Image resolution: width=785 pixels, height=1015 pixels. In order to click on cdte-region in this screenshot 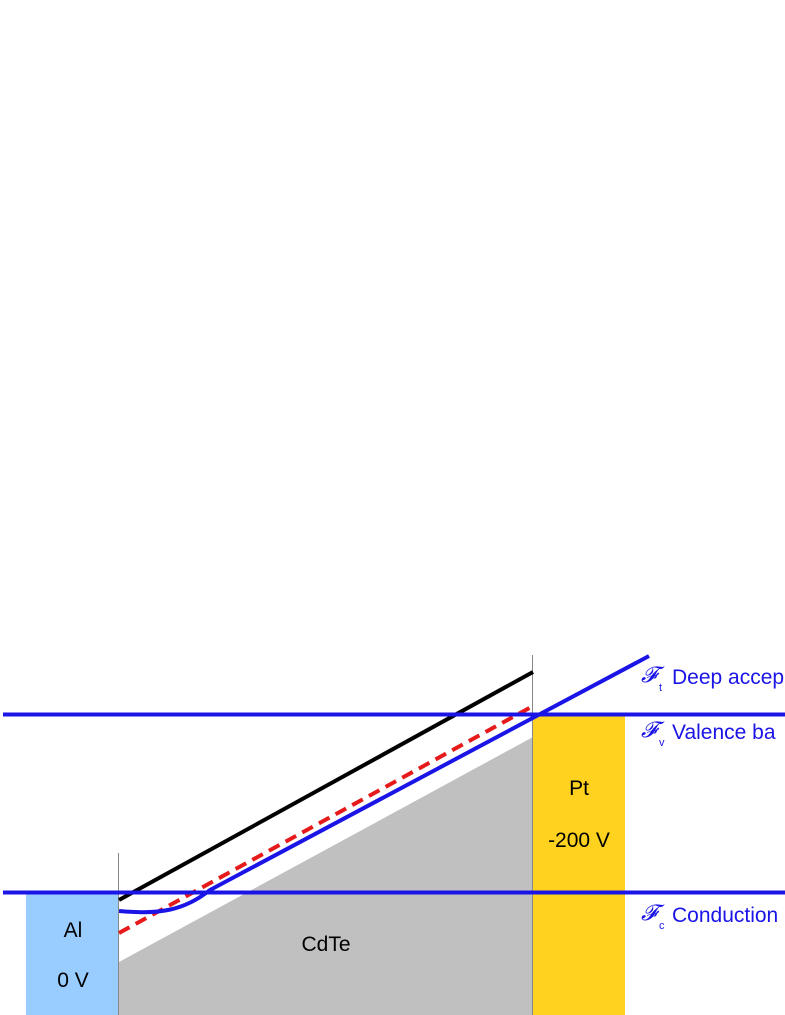, I will do `click(326, 876)`.